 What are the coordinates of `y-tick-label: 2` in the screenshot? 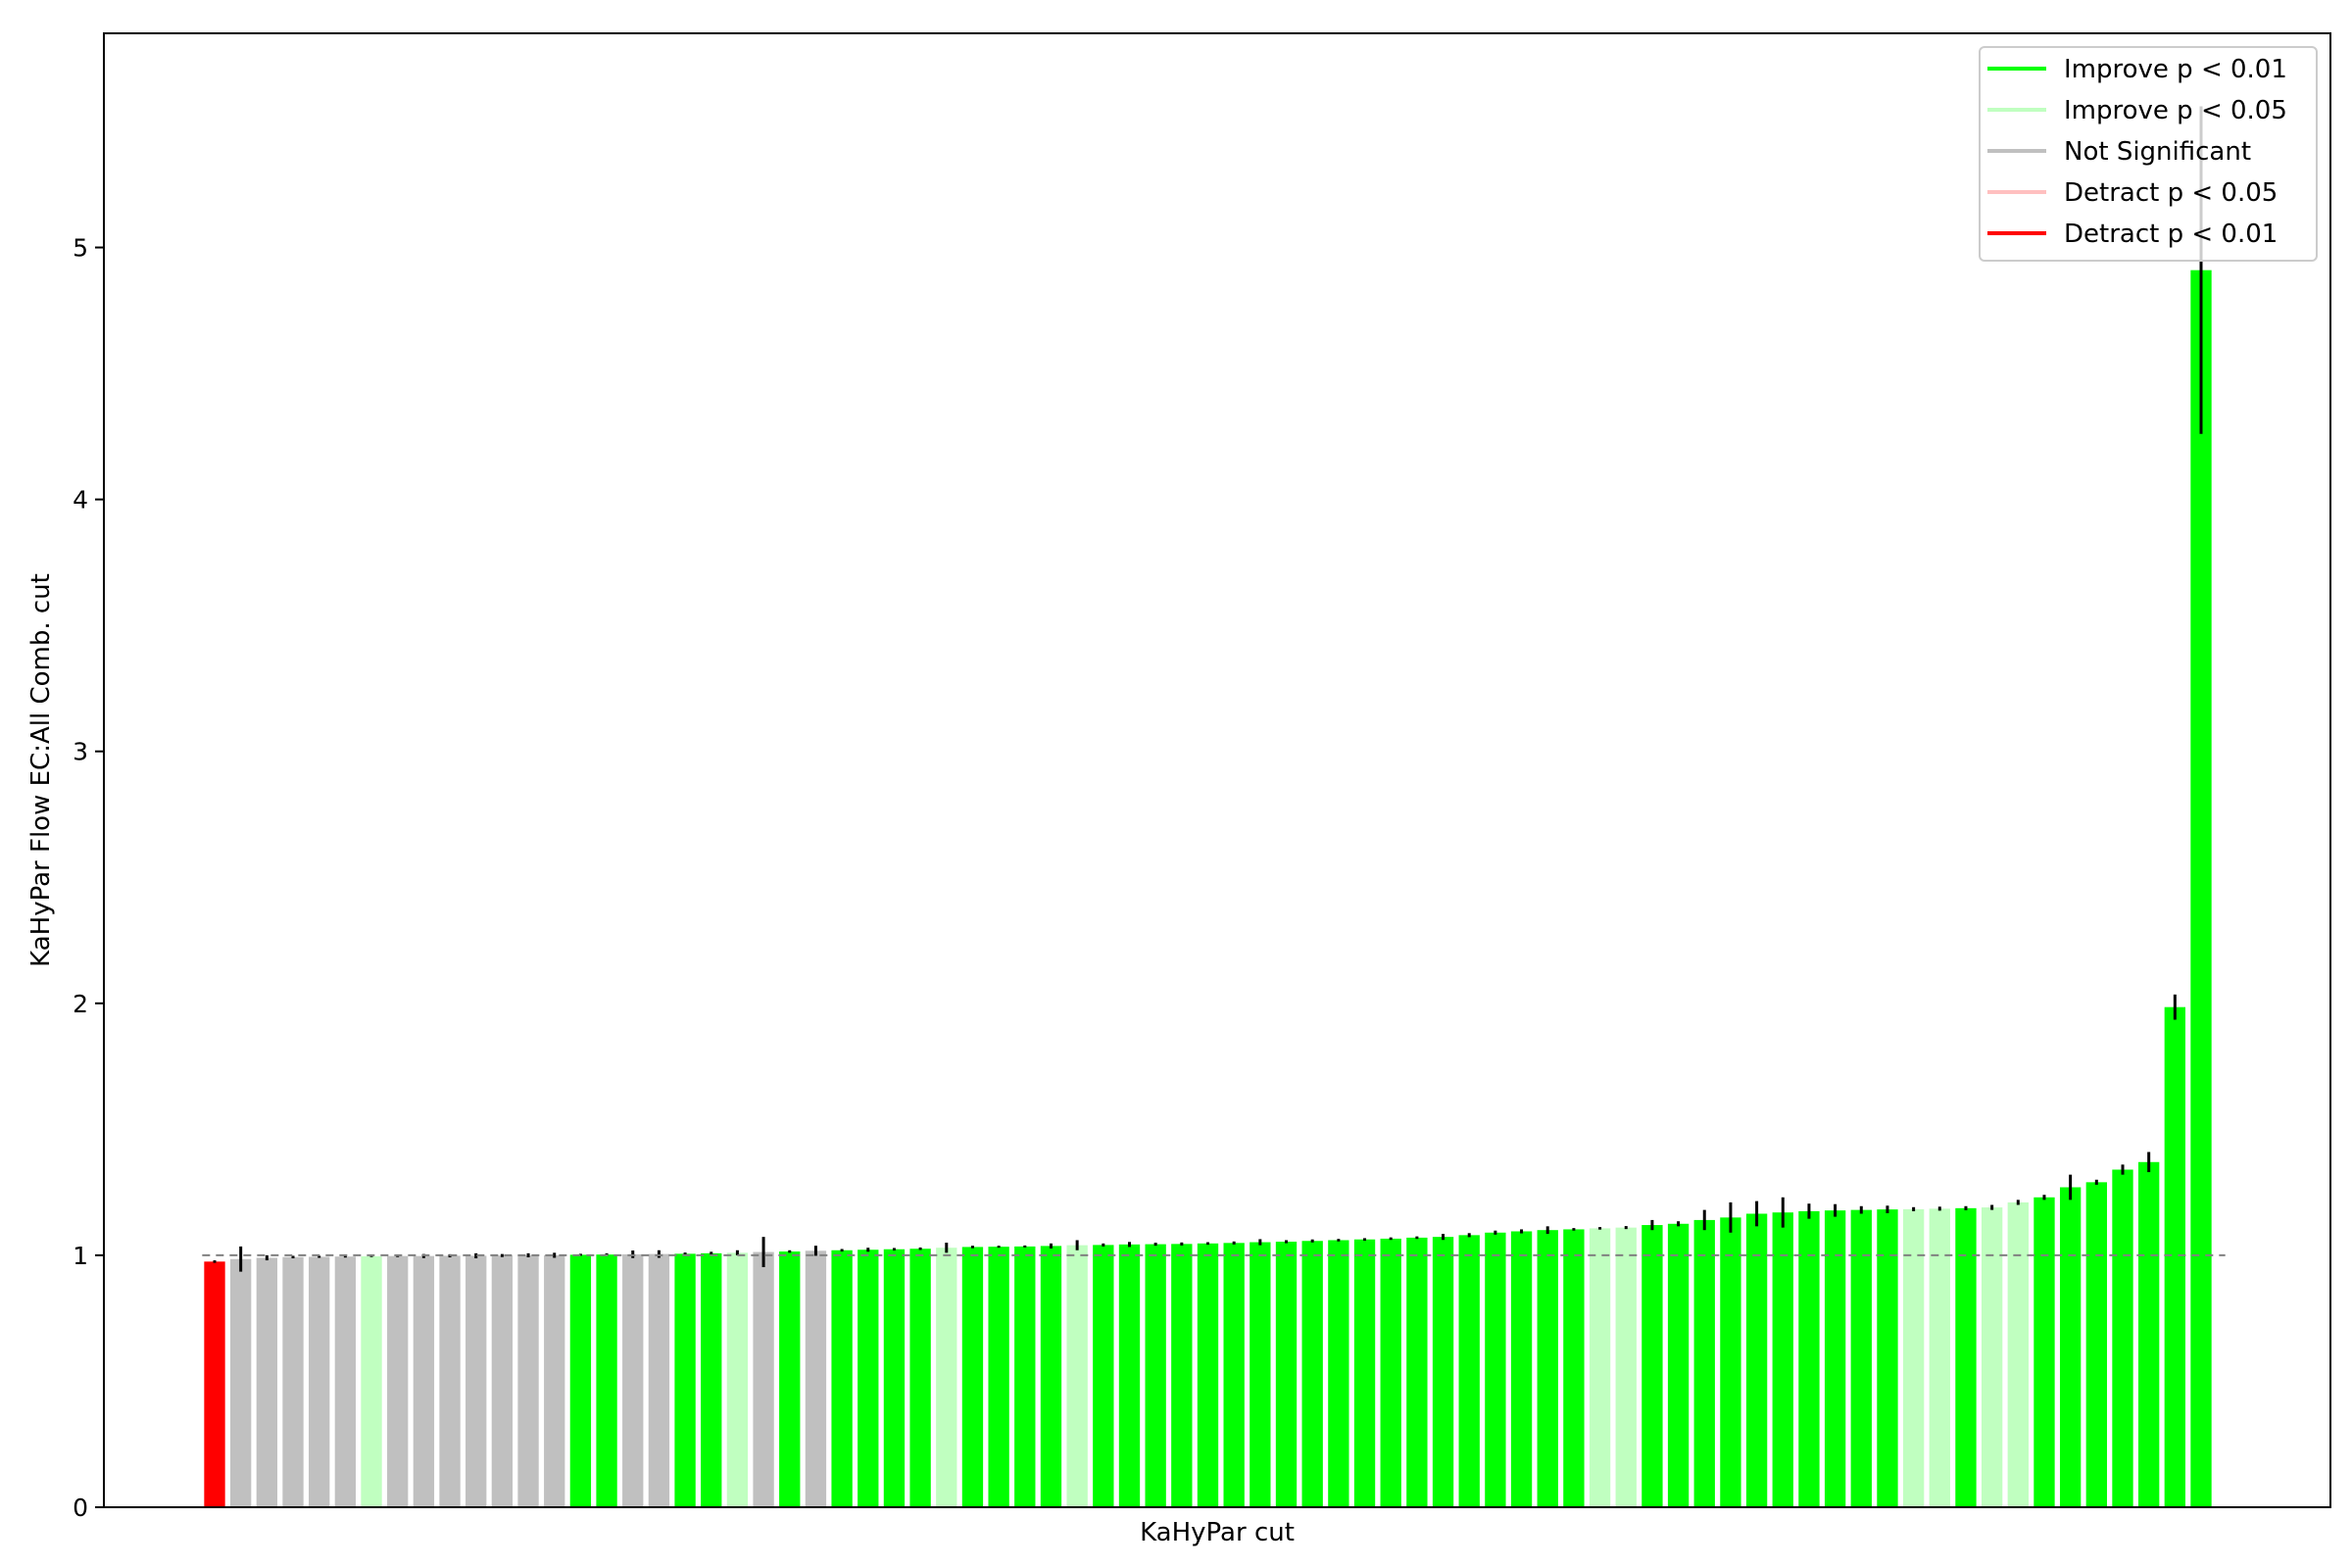 It's located at (80, 1004).